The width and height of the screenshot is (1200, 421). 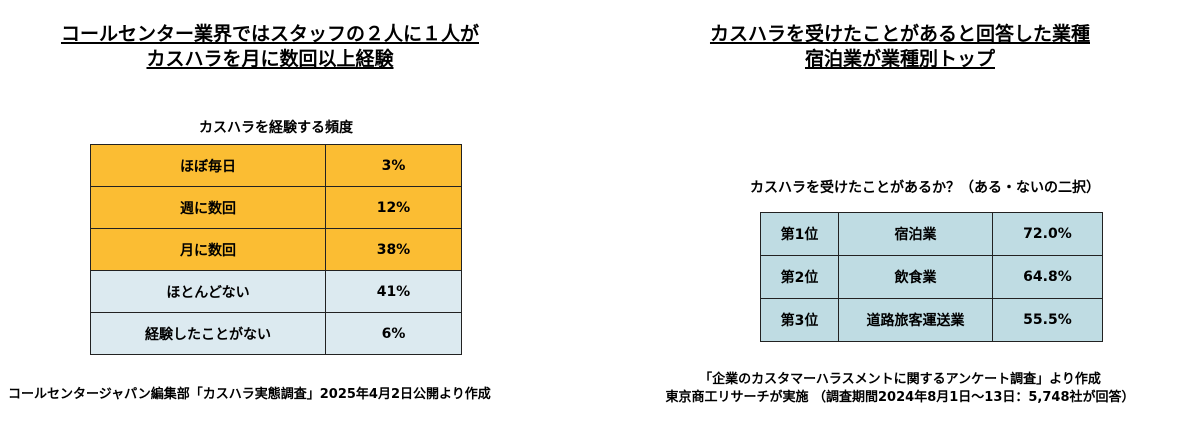 I want to click on industry-name: 道路旅客運送業, so click(x=915, y=320).